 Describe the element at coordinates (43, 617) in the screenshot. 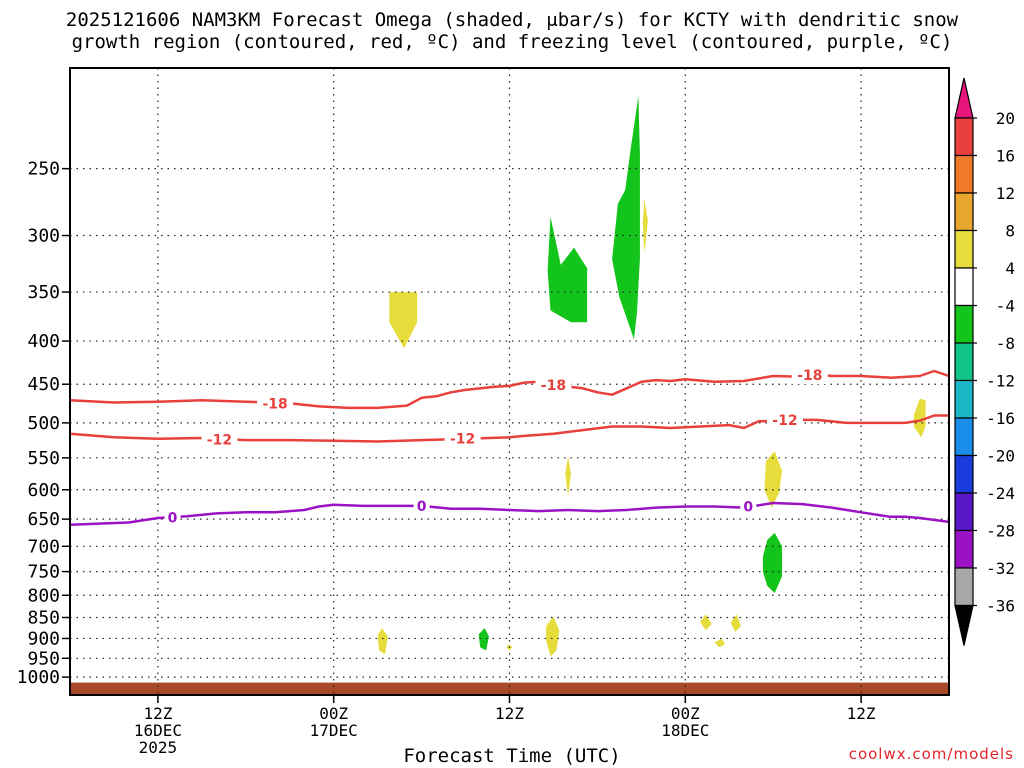

I see `y-tick-label: 850` at that location.